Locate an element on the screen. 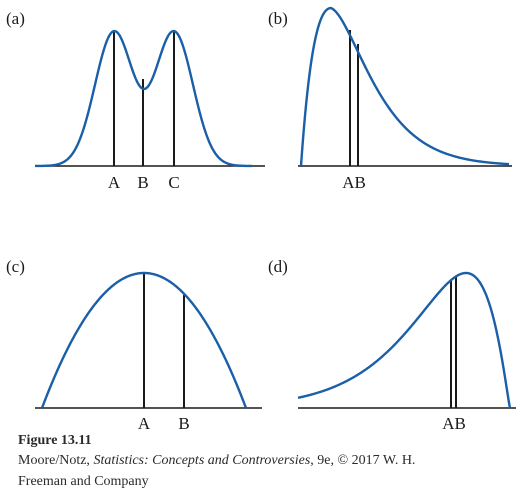 The image size is (524, 502). caption-title: Figure 13.11 is located at coordinates (55, 440).